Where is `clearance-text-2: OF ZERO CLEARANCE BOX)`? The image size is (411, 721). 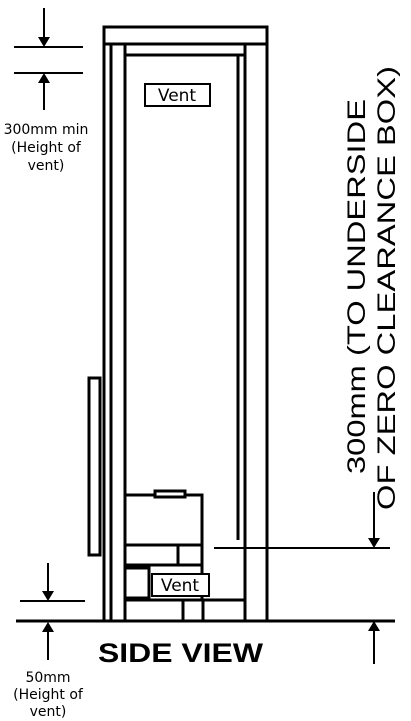 clearance-text-2: OF ZERO CLEARANCE BOX) is located at coordinates (387, 288).